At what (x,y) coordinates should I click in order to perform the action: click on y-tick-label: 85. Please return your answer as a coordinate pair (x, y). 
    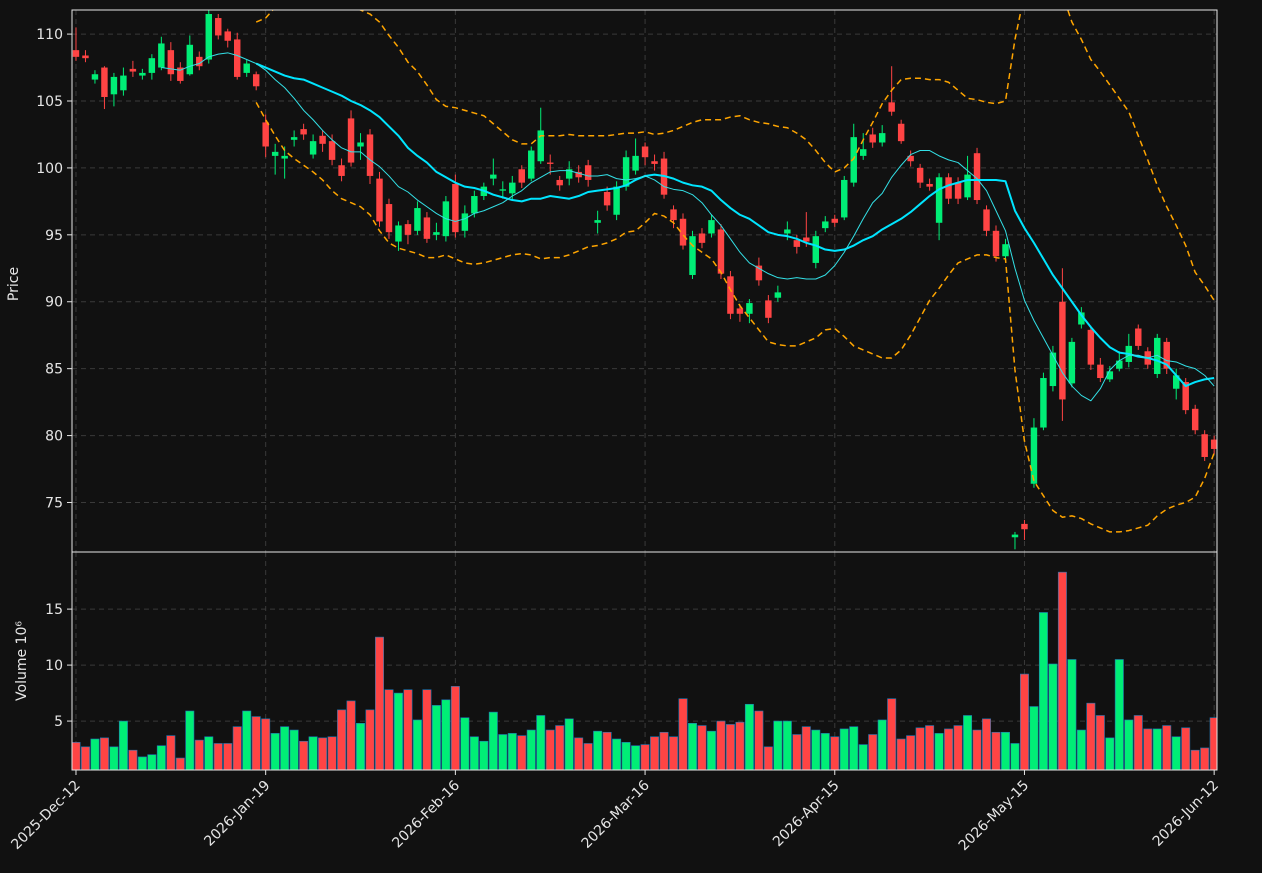
    Looking at the image, I should click on (54, 370).